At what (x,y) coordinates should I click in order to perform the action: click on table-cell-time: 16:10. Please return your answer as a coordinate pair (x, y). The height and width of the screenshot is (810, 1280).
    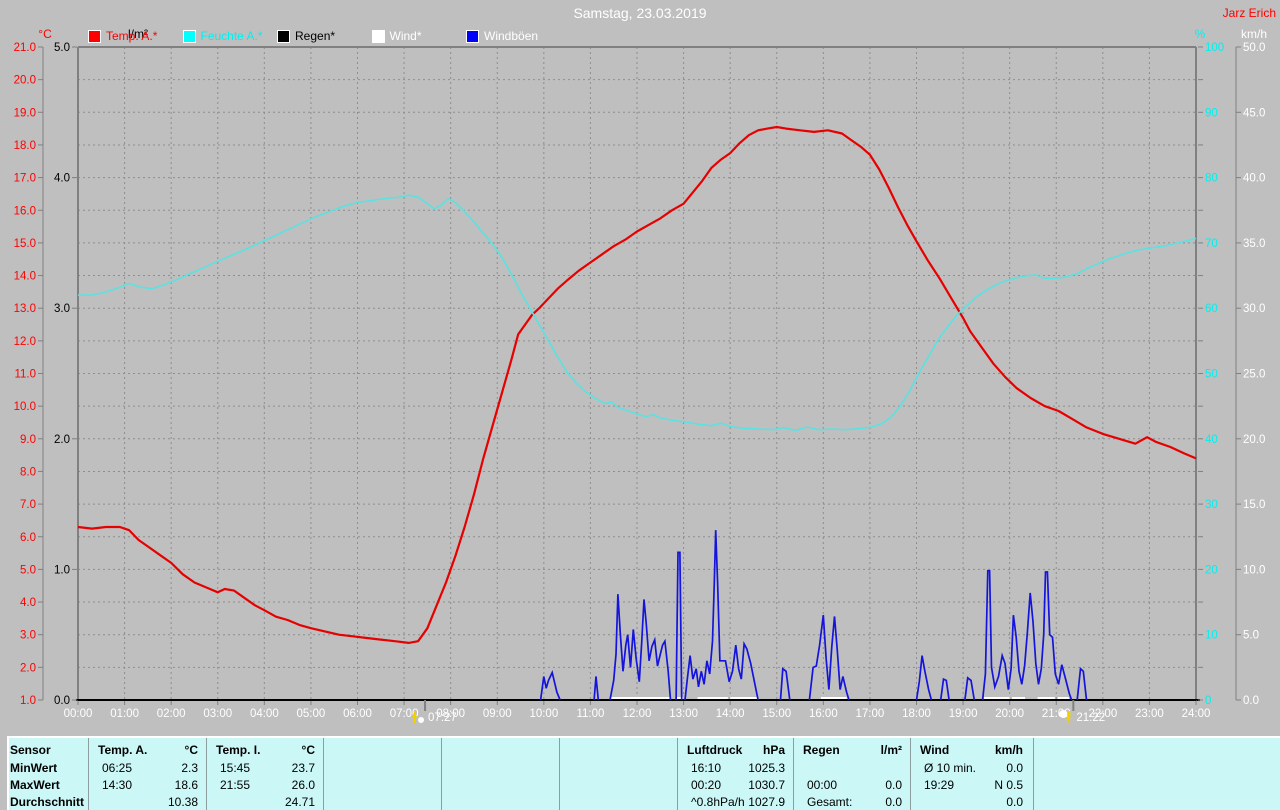
    Looking at the image, I should click on (706, 768).